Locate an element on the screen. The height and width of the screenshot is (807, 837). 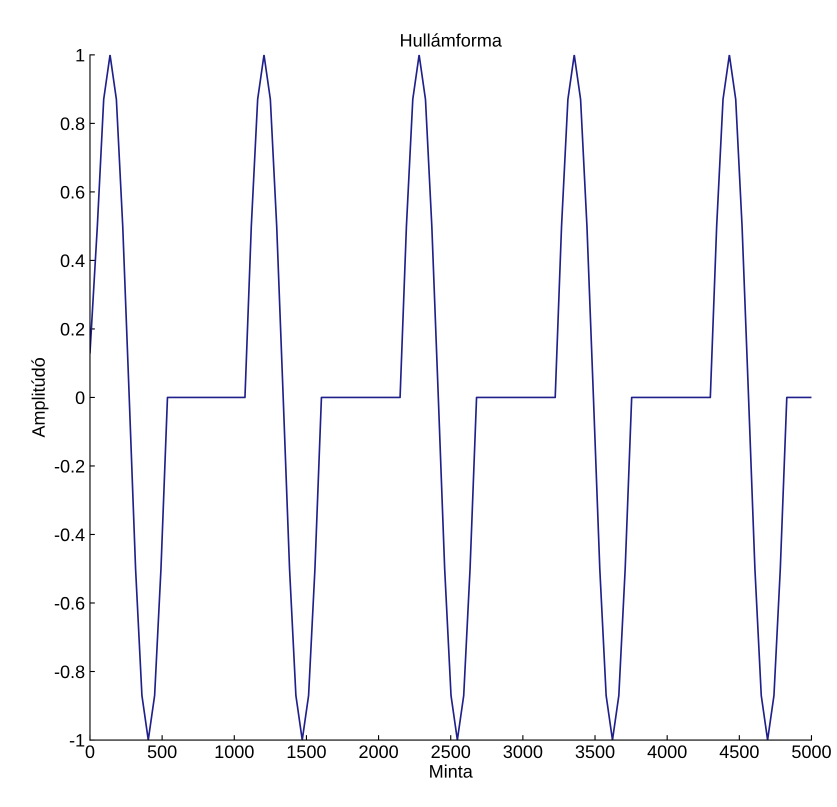
x-tick-label: 2000 is located at coordinates (378, 751).